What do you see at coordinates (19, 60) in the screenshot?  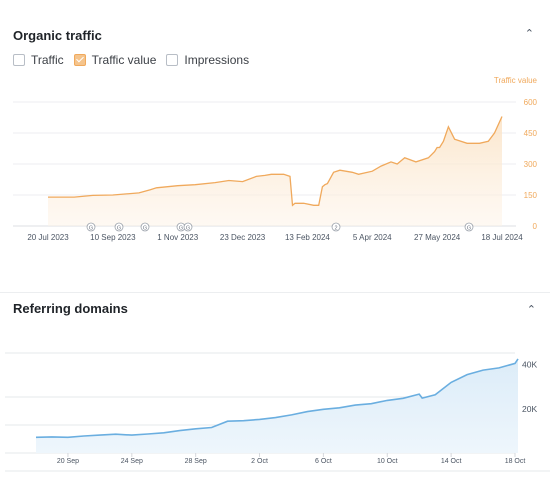 I see `traffic-checkbox` at bounding box center [19, 60].